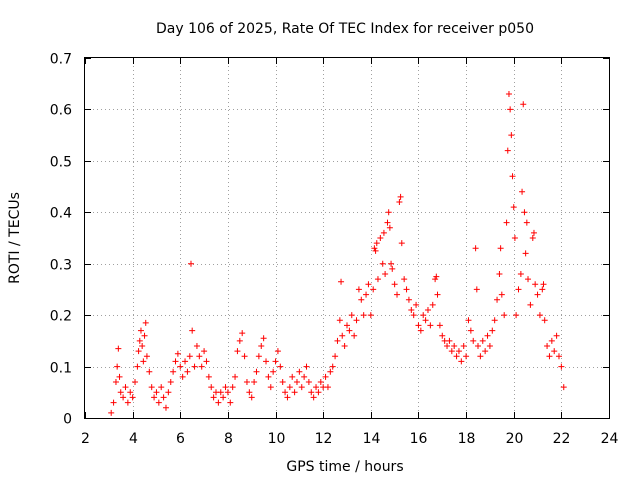 The height and width of the screenshot is (480, 640). What do you see at coordinates (372, 439) in the screenshot?
I see `x-tick-label: 14` at bounding box center [372, 439].